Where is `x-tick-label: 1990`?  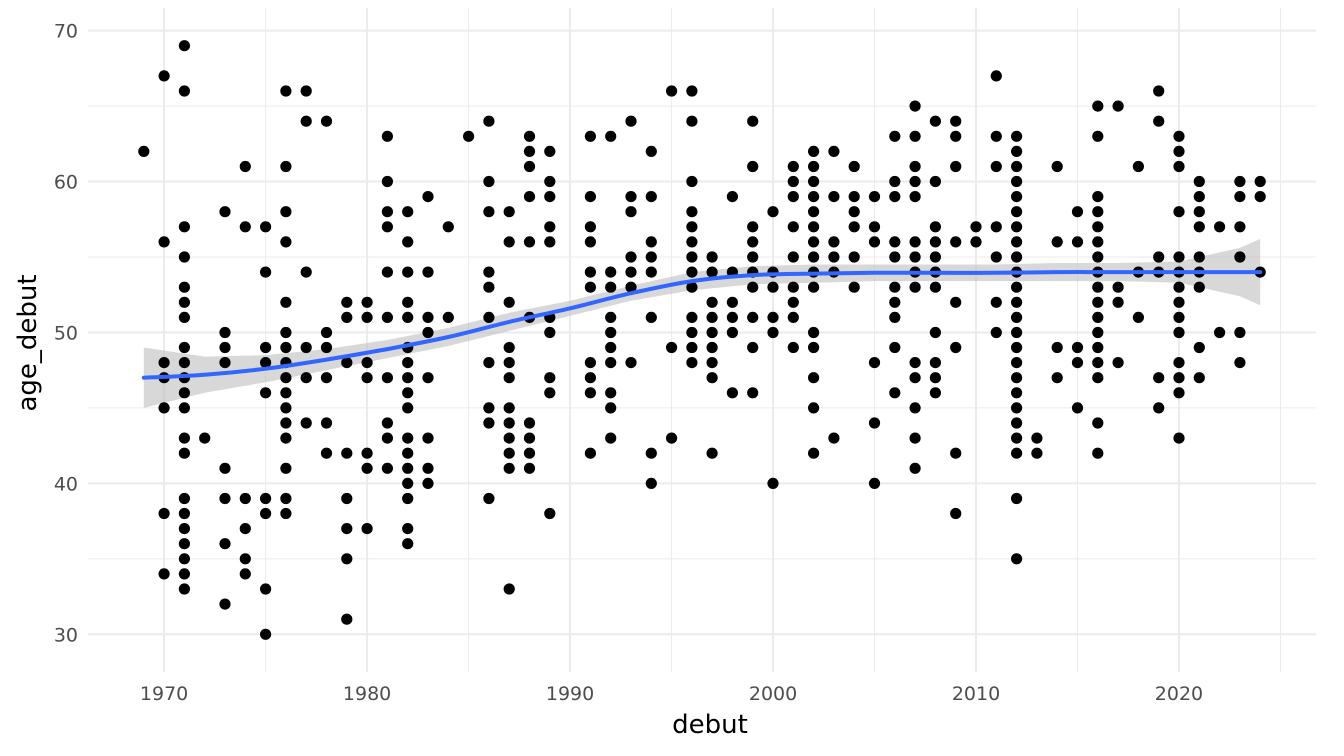
x-tick-label: 1990 is located at coordinates (570, 694).